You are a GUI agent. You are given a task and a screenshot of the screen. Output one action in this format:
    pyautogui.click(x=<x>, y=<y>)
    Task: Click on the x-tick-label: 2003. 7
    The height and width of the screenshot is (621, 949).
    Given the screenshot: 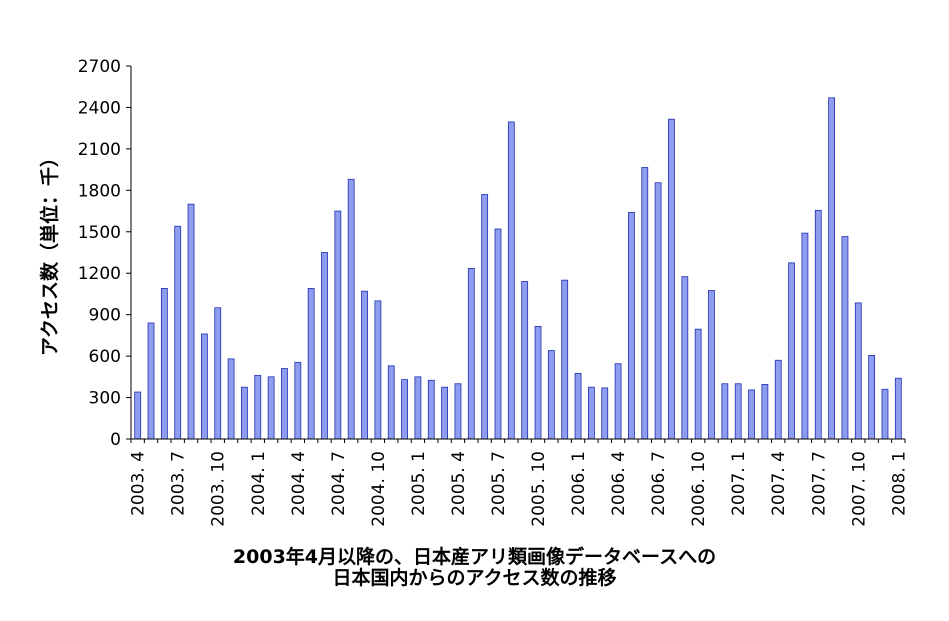 What is the action you would take?
    pyautogui.click(x=179, y=483)
    